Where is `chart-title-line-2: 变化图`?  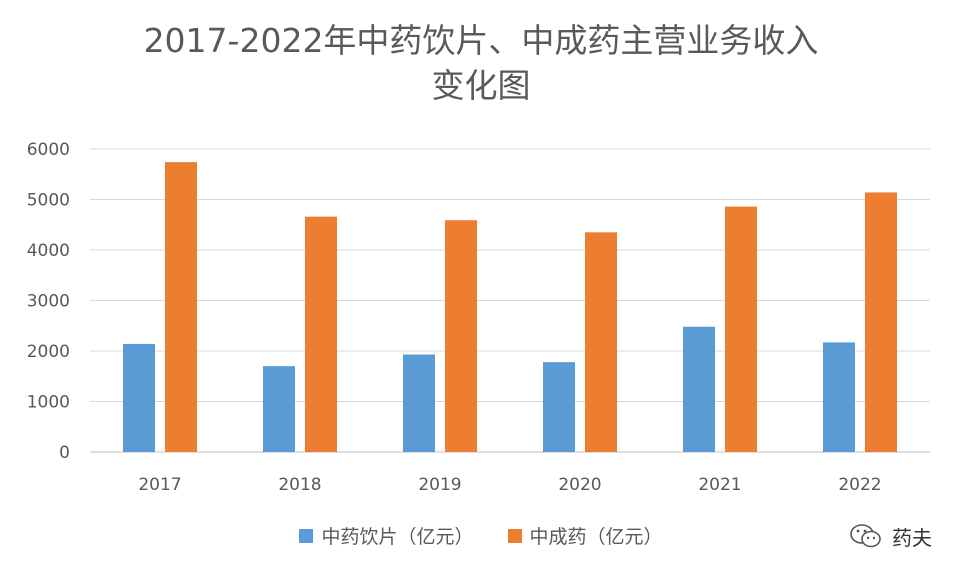 chart-title-line-2: 变化图 is located at coordinates (481, 85).